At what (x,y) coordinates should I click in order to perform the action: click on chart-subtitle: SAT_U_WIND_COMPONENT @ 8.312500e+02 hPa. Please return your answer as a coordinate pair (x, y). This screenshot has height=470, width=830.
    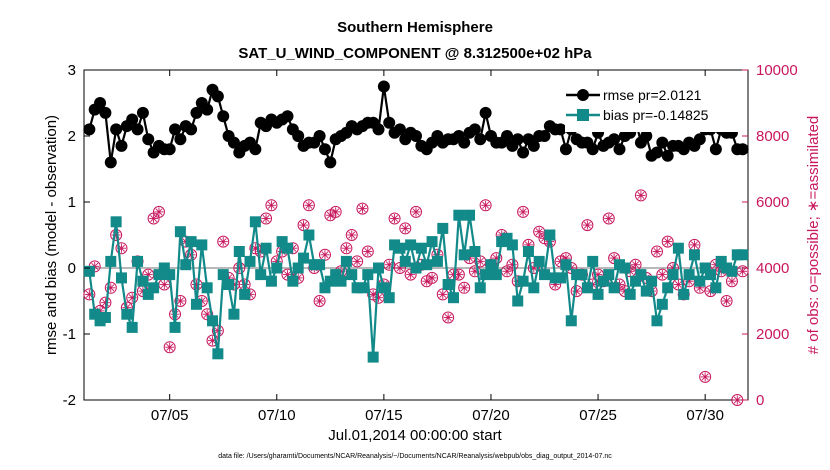
    Looking at the image, I should click on (415, 53).